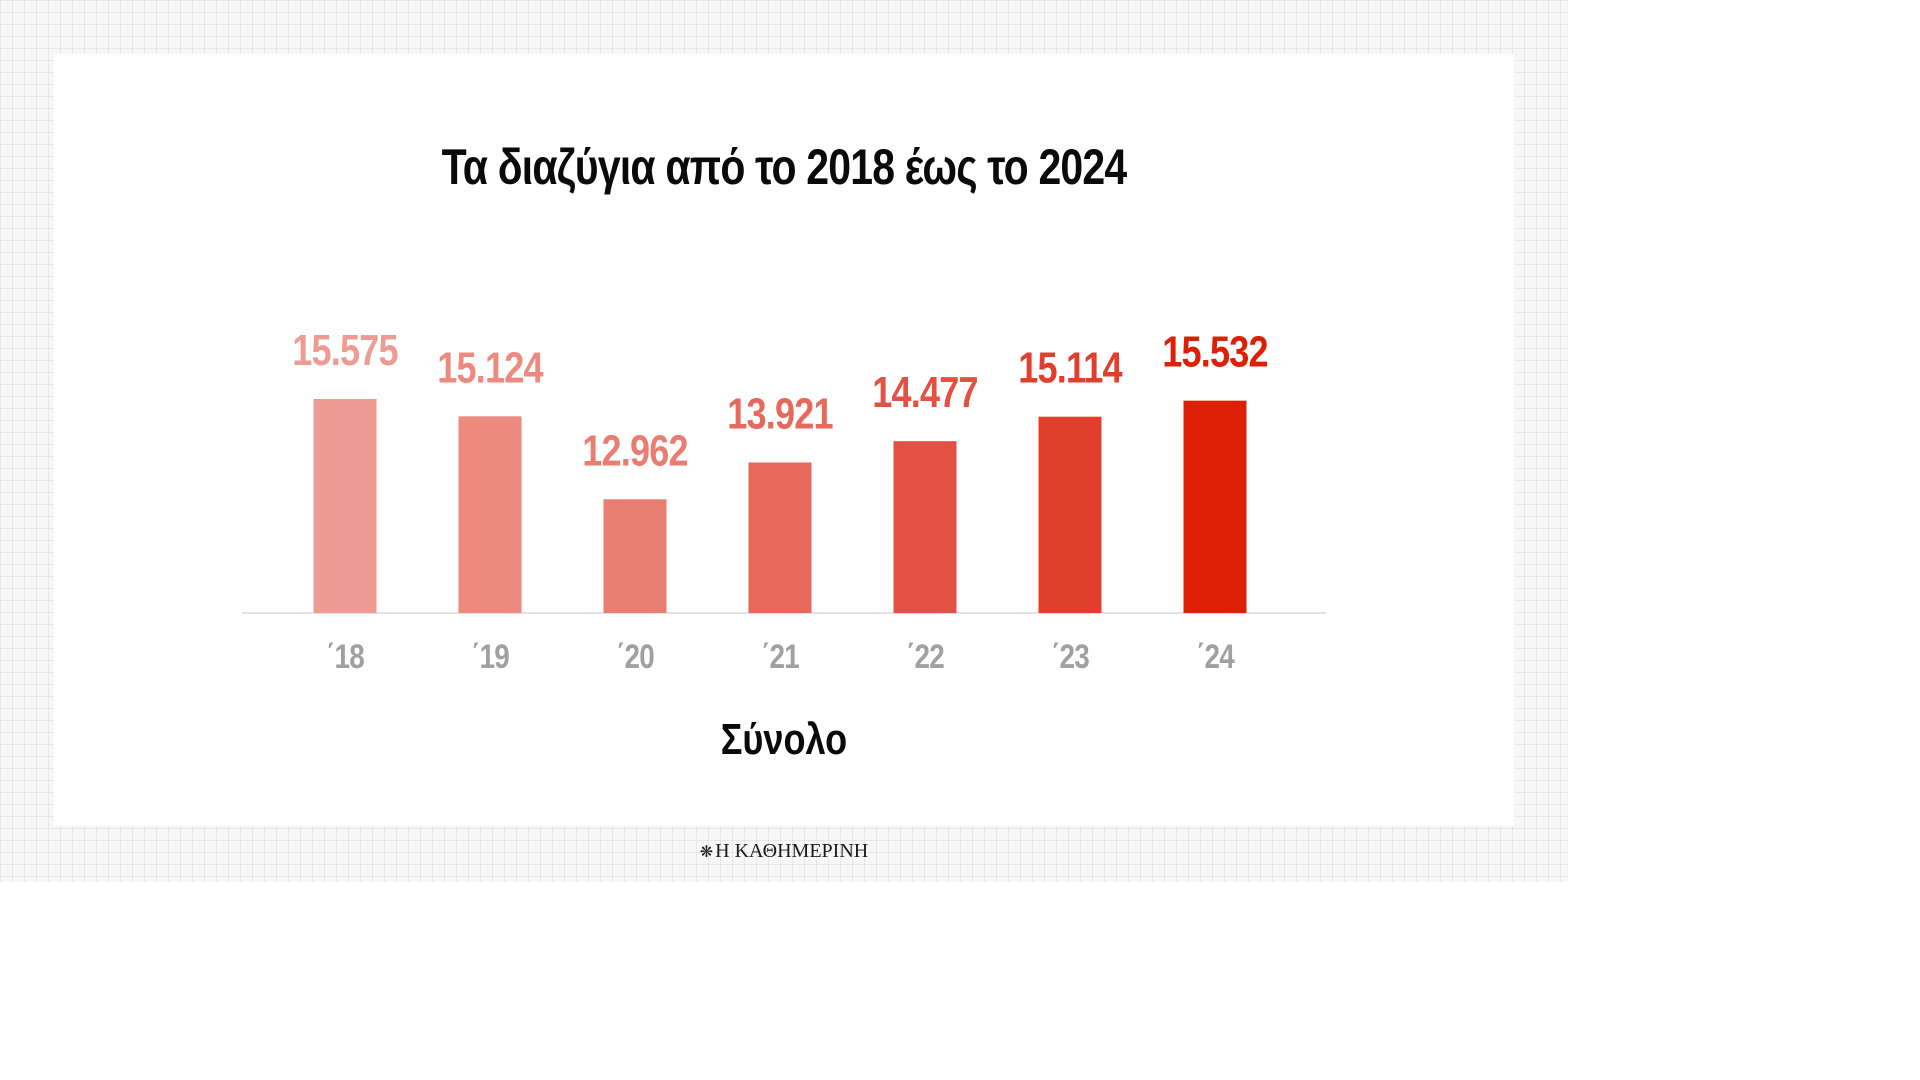  What do you see at coordinates (706, 852) in the screenshot?
I see `owl-icon: ❋` at bounding box center [706, 852].